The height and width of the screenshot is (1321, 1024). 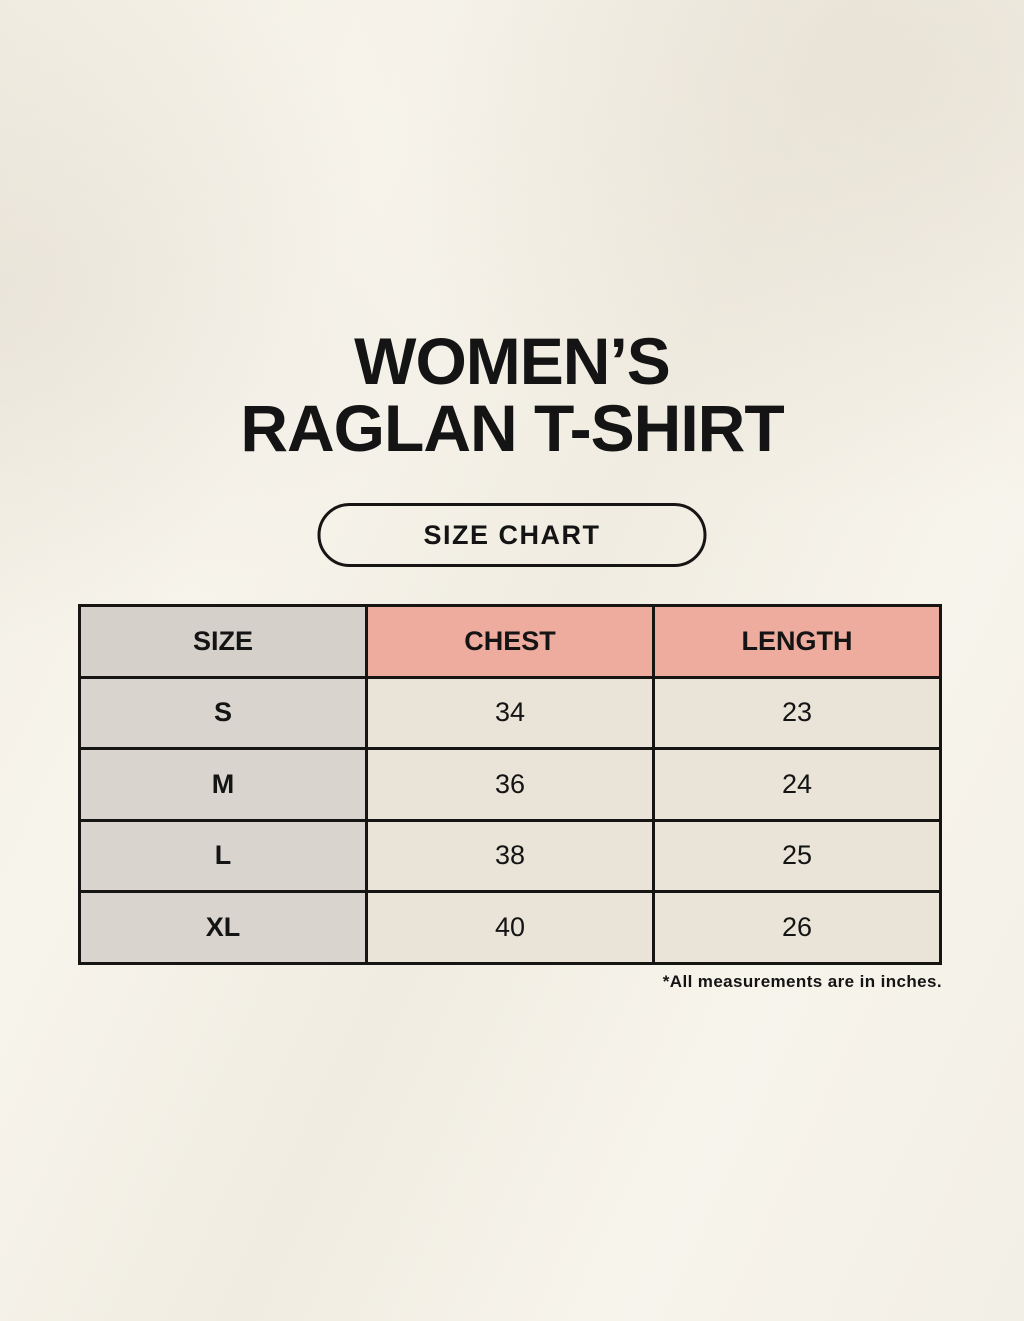 I want to click on column-header-chest: CHEST, so click(x=510, y=641).